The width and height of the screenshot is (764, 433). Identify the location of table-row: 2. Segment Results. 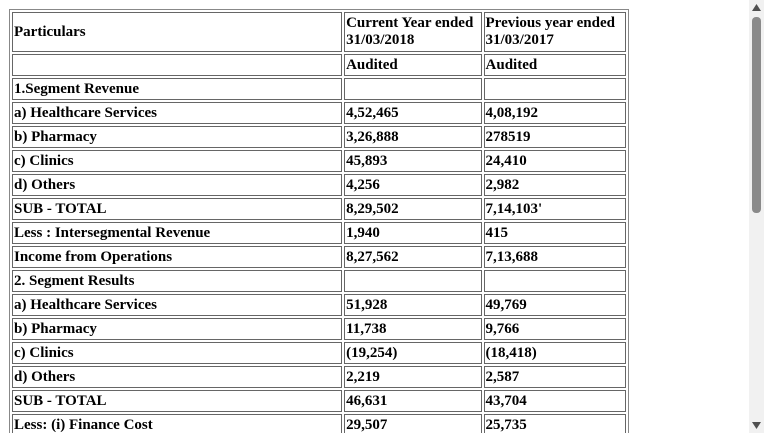
(319, 281).